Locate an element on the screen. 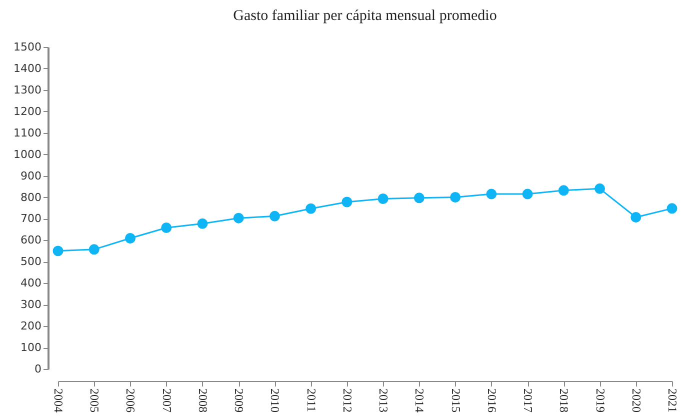 The height and width of the screenshot is (418, 686). x-tick-label: 2014 is located at coordinates (419, 400).